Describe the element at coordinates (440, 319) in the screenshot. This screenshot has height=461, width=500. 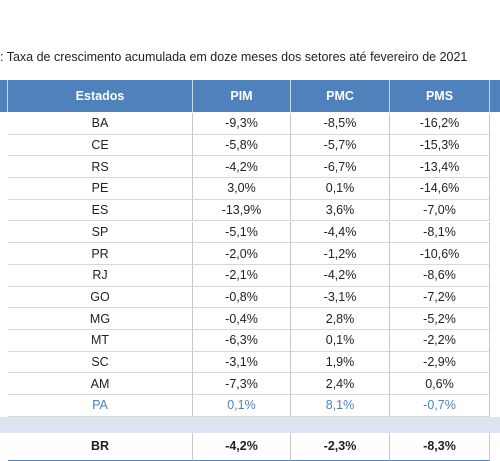
I see `table-cell: -5,2%` at that location.